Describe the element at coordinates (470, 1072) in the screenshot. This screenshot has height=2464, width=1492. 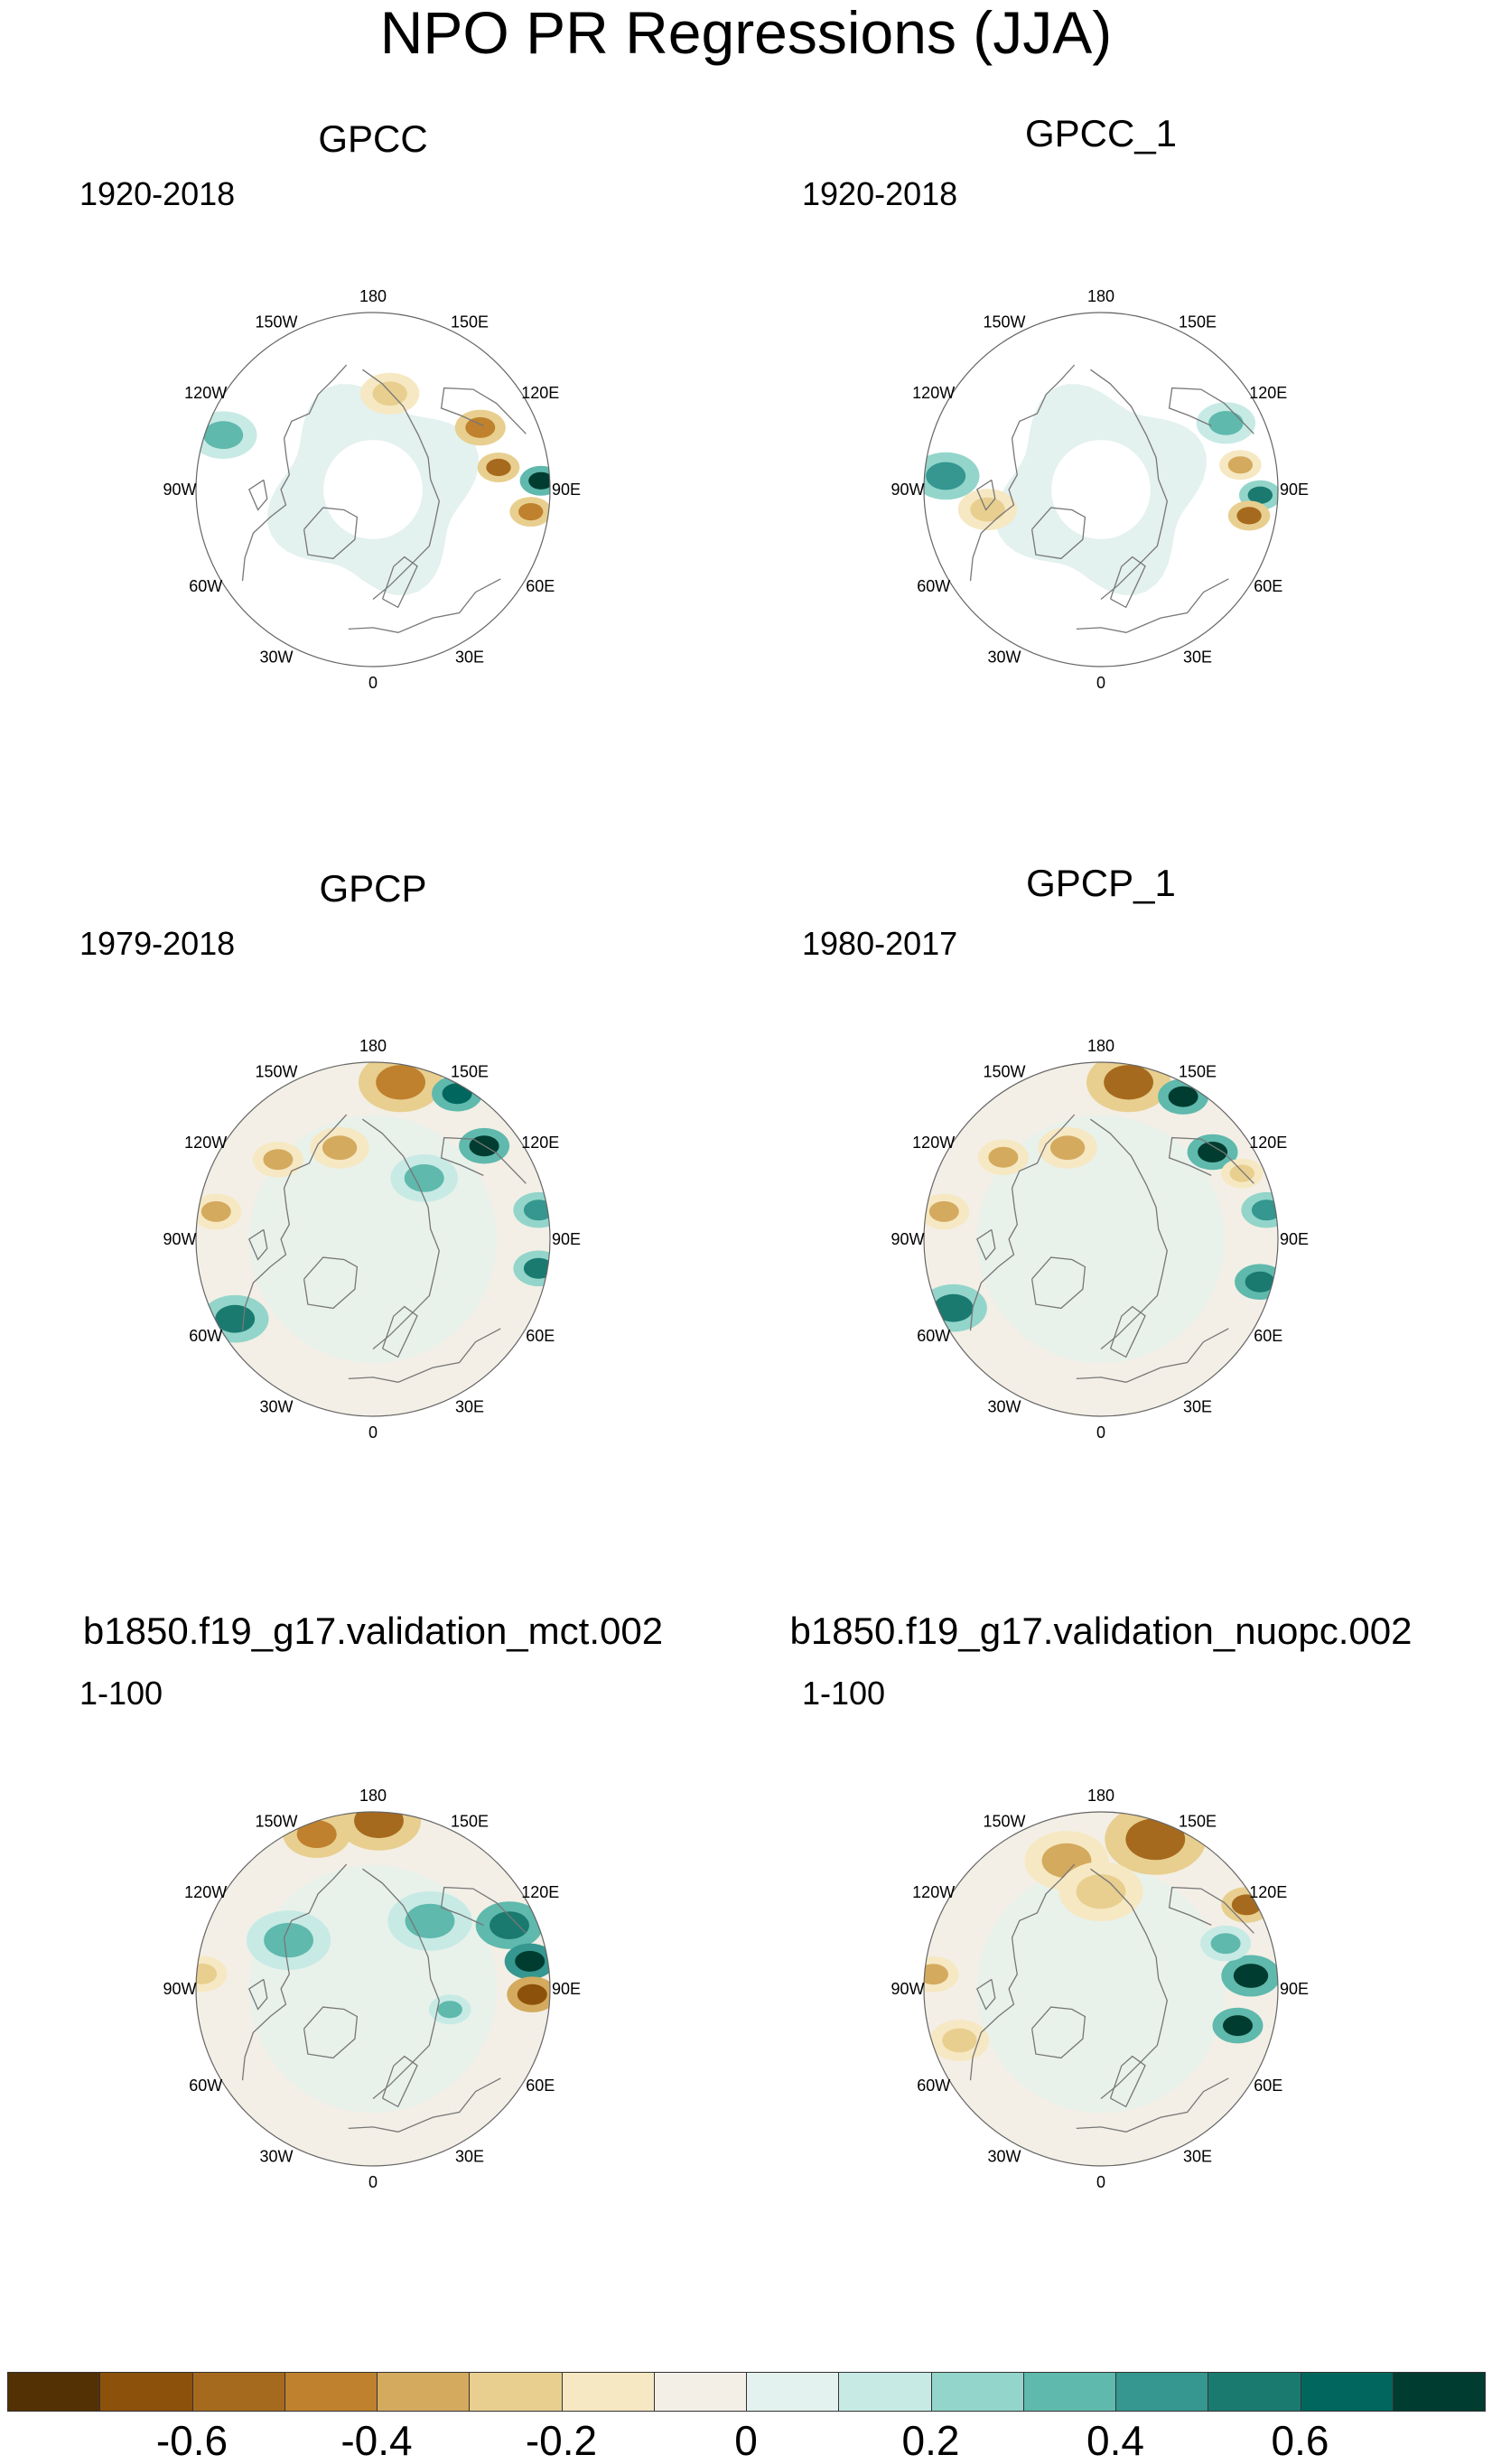
I see `longitude-label: 150E` at that location.